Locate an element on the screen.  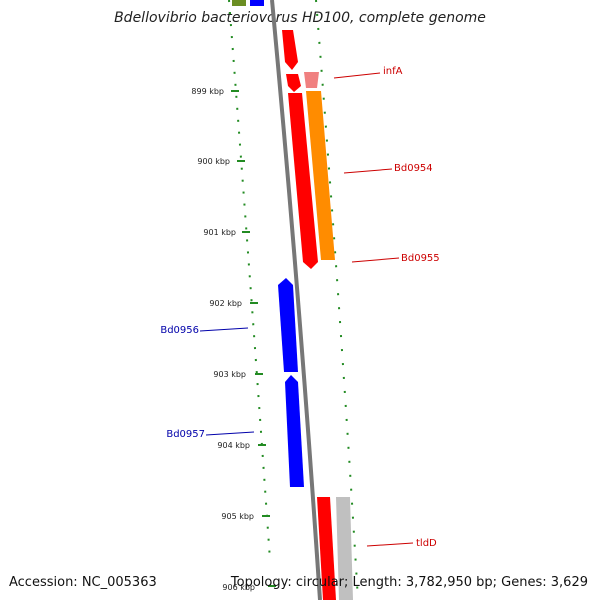
gene-bd0954-red is located at coordinates (303, 181).